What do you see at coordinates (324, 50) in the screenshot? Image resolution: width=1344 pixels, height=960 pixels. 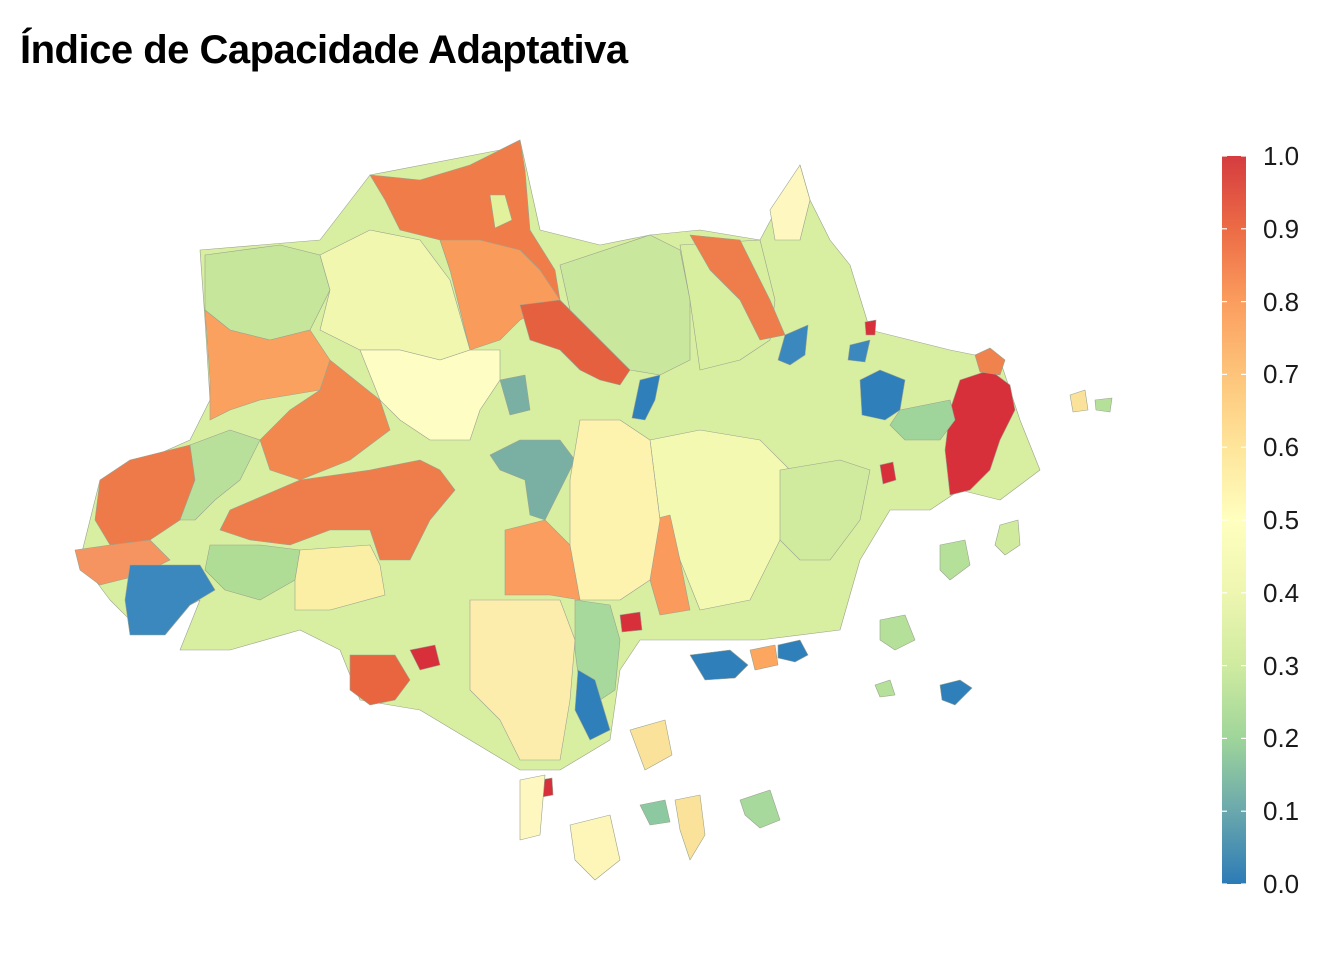 I see `map-title: Índice de Capacidade Adaptativa` at bounding box center [324, 50].